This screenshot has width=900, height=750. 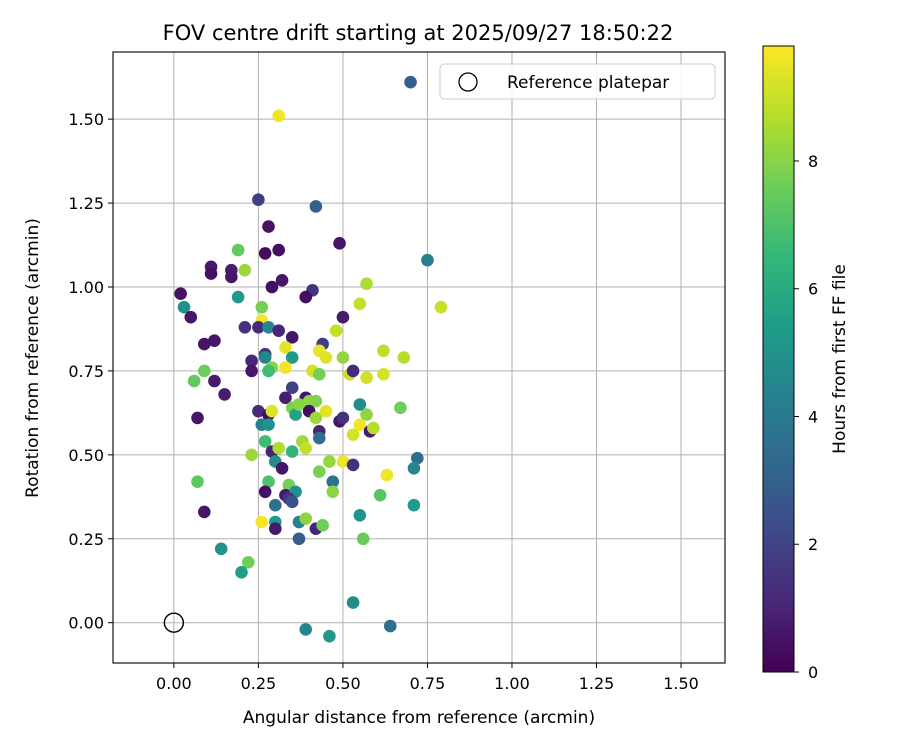 What do you see at coordinates (174, 622) in the screenshot?
I see `reference-platepar-marker` at bounding box center [174, 622].